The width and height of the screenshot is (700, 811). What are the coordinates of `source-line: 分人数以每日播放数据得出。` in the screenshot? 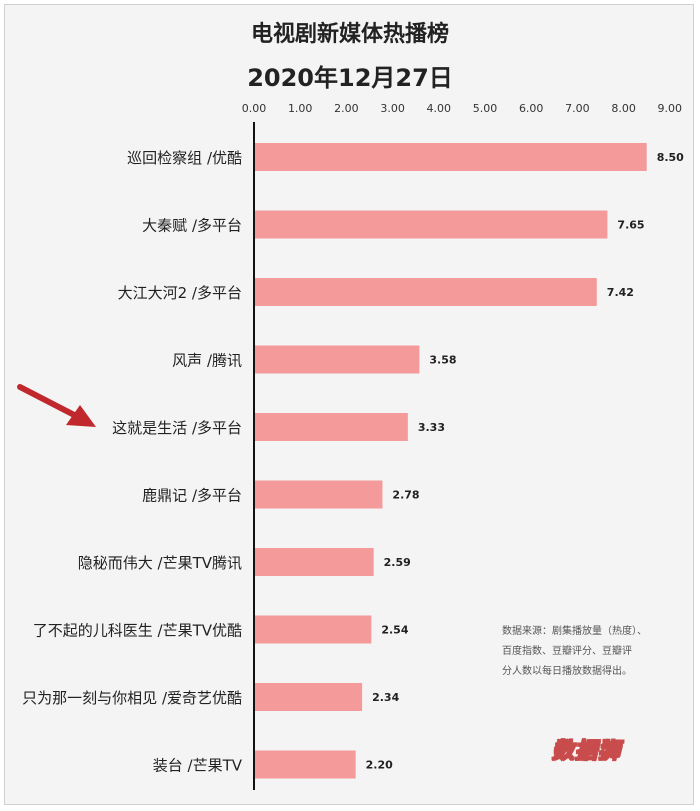 It's located at (567, 671).